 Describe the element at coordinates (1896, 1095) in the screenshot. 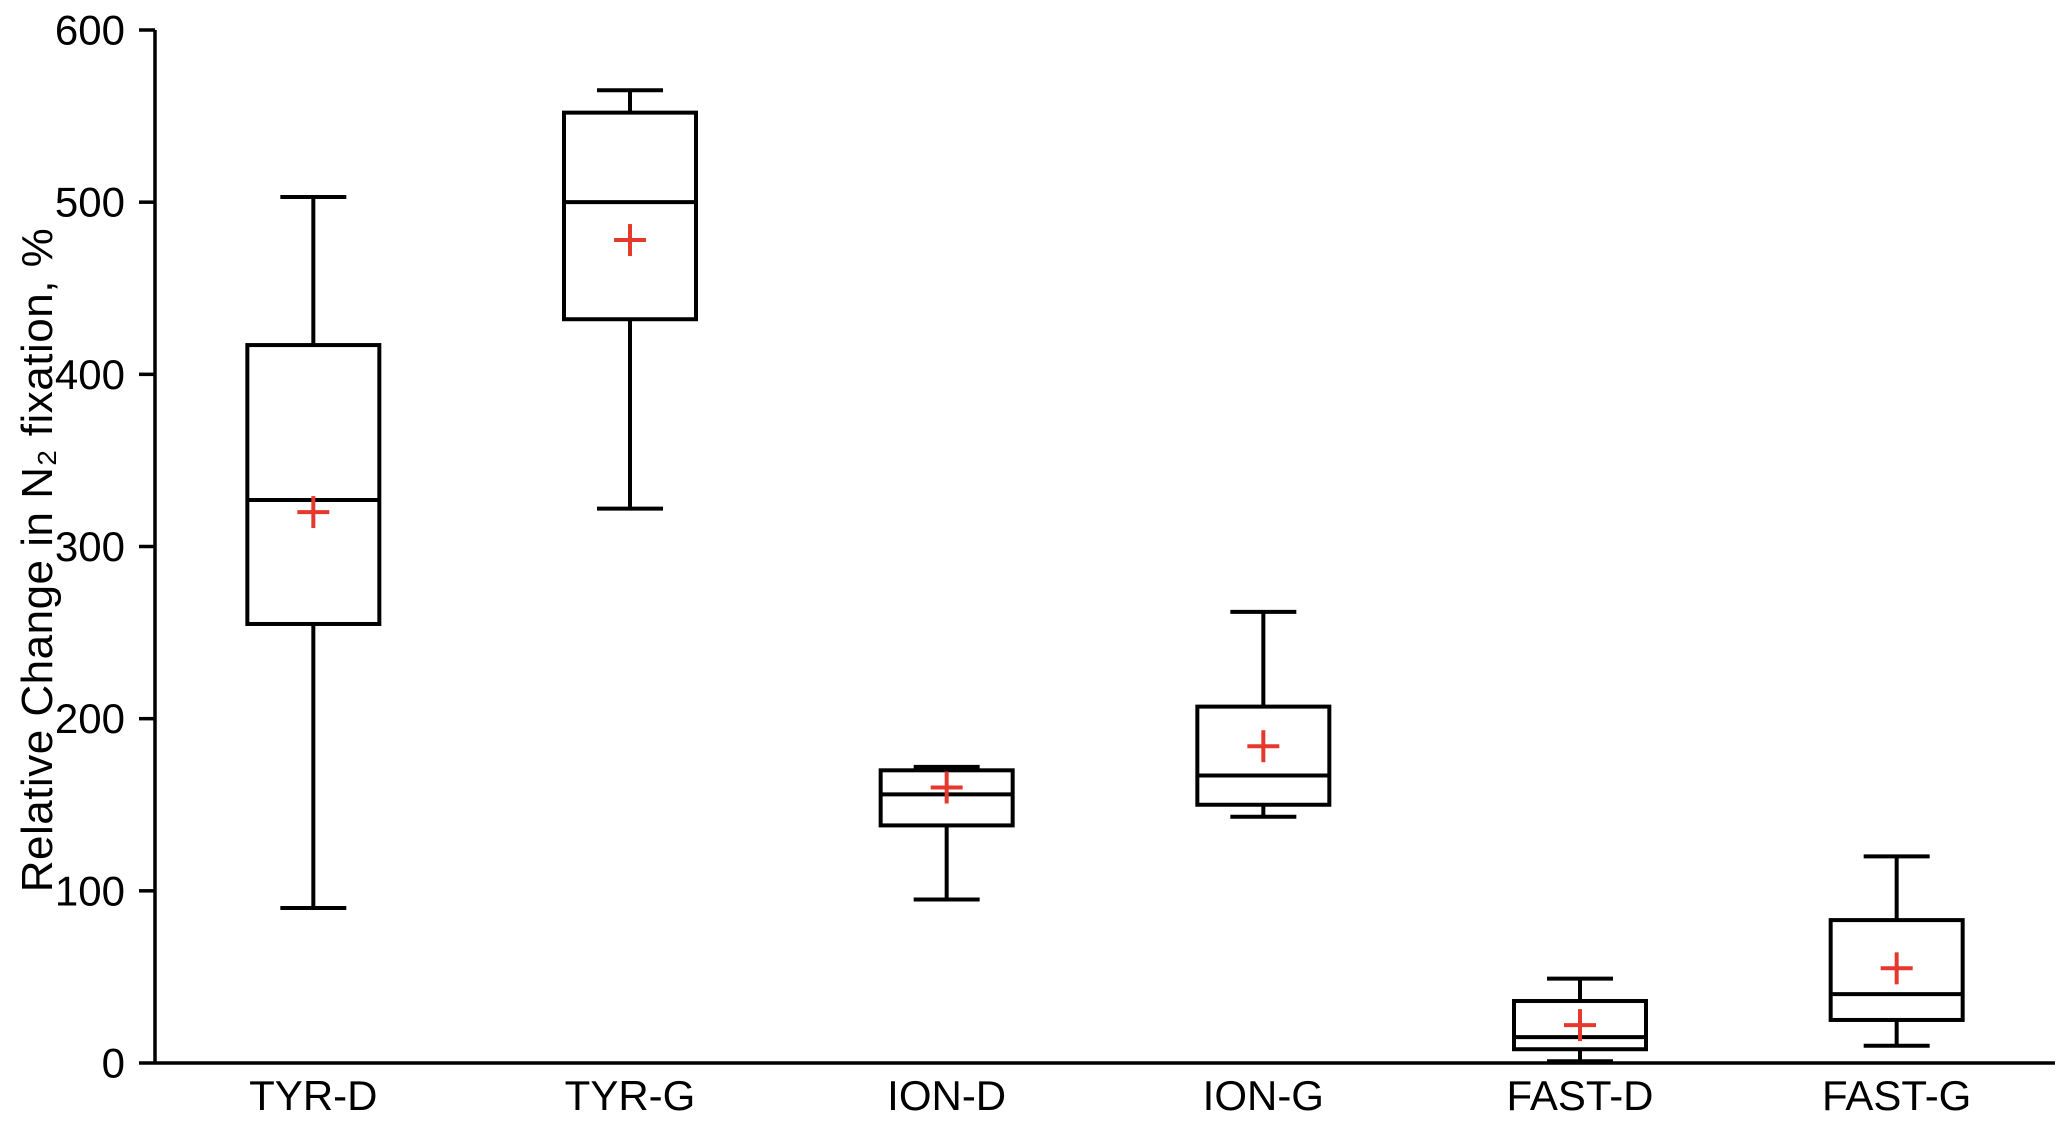

I see `x-category-label: FAST-G` at that location.